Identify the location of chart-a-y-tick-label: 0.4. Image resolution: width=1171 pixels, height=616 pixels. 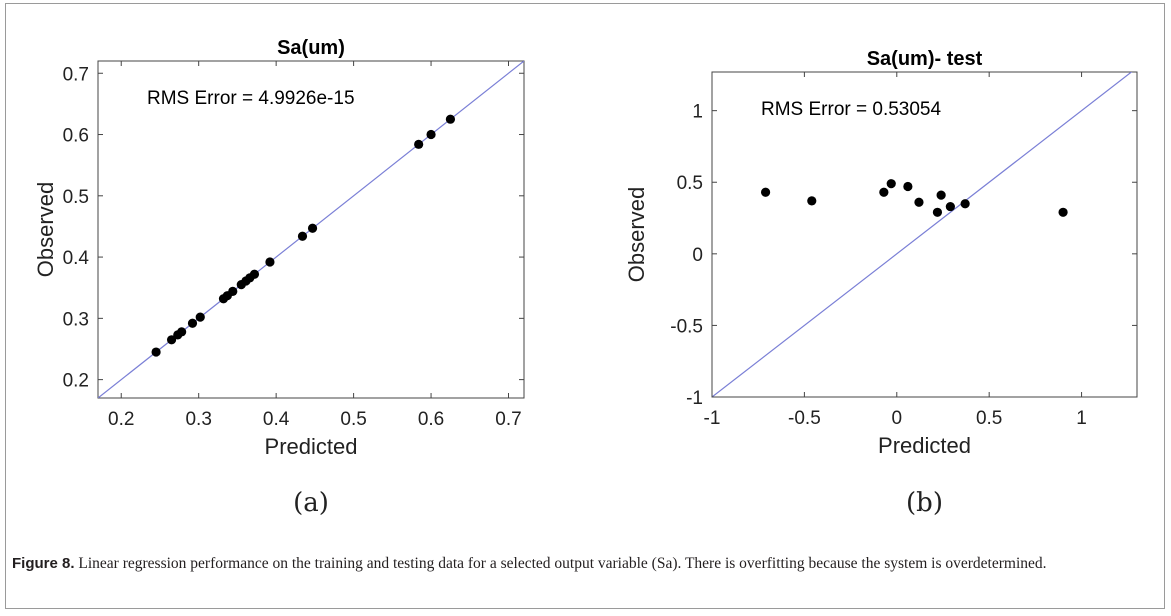
(76, 258).